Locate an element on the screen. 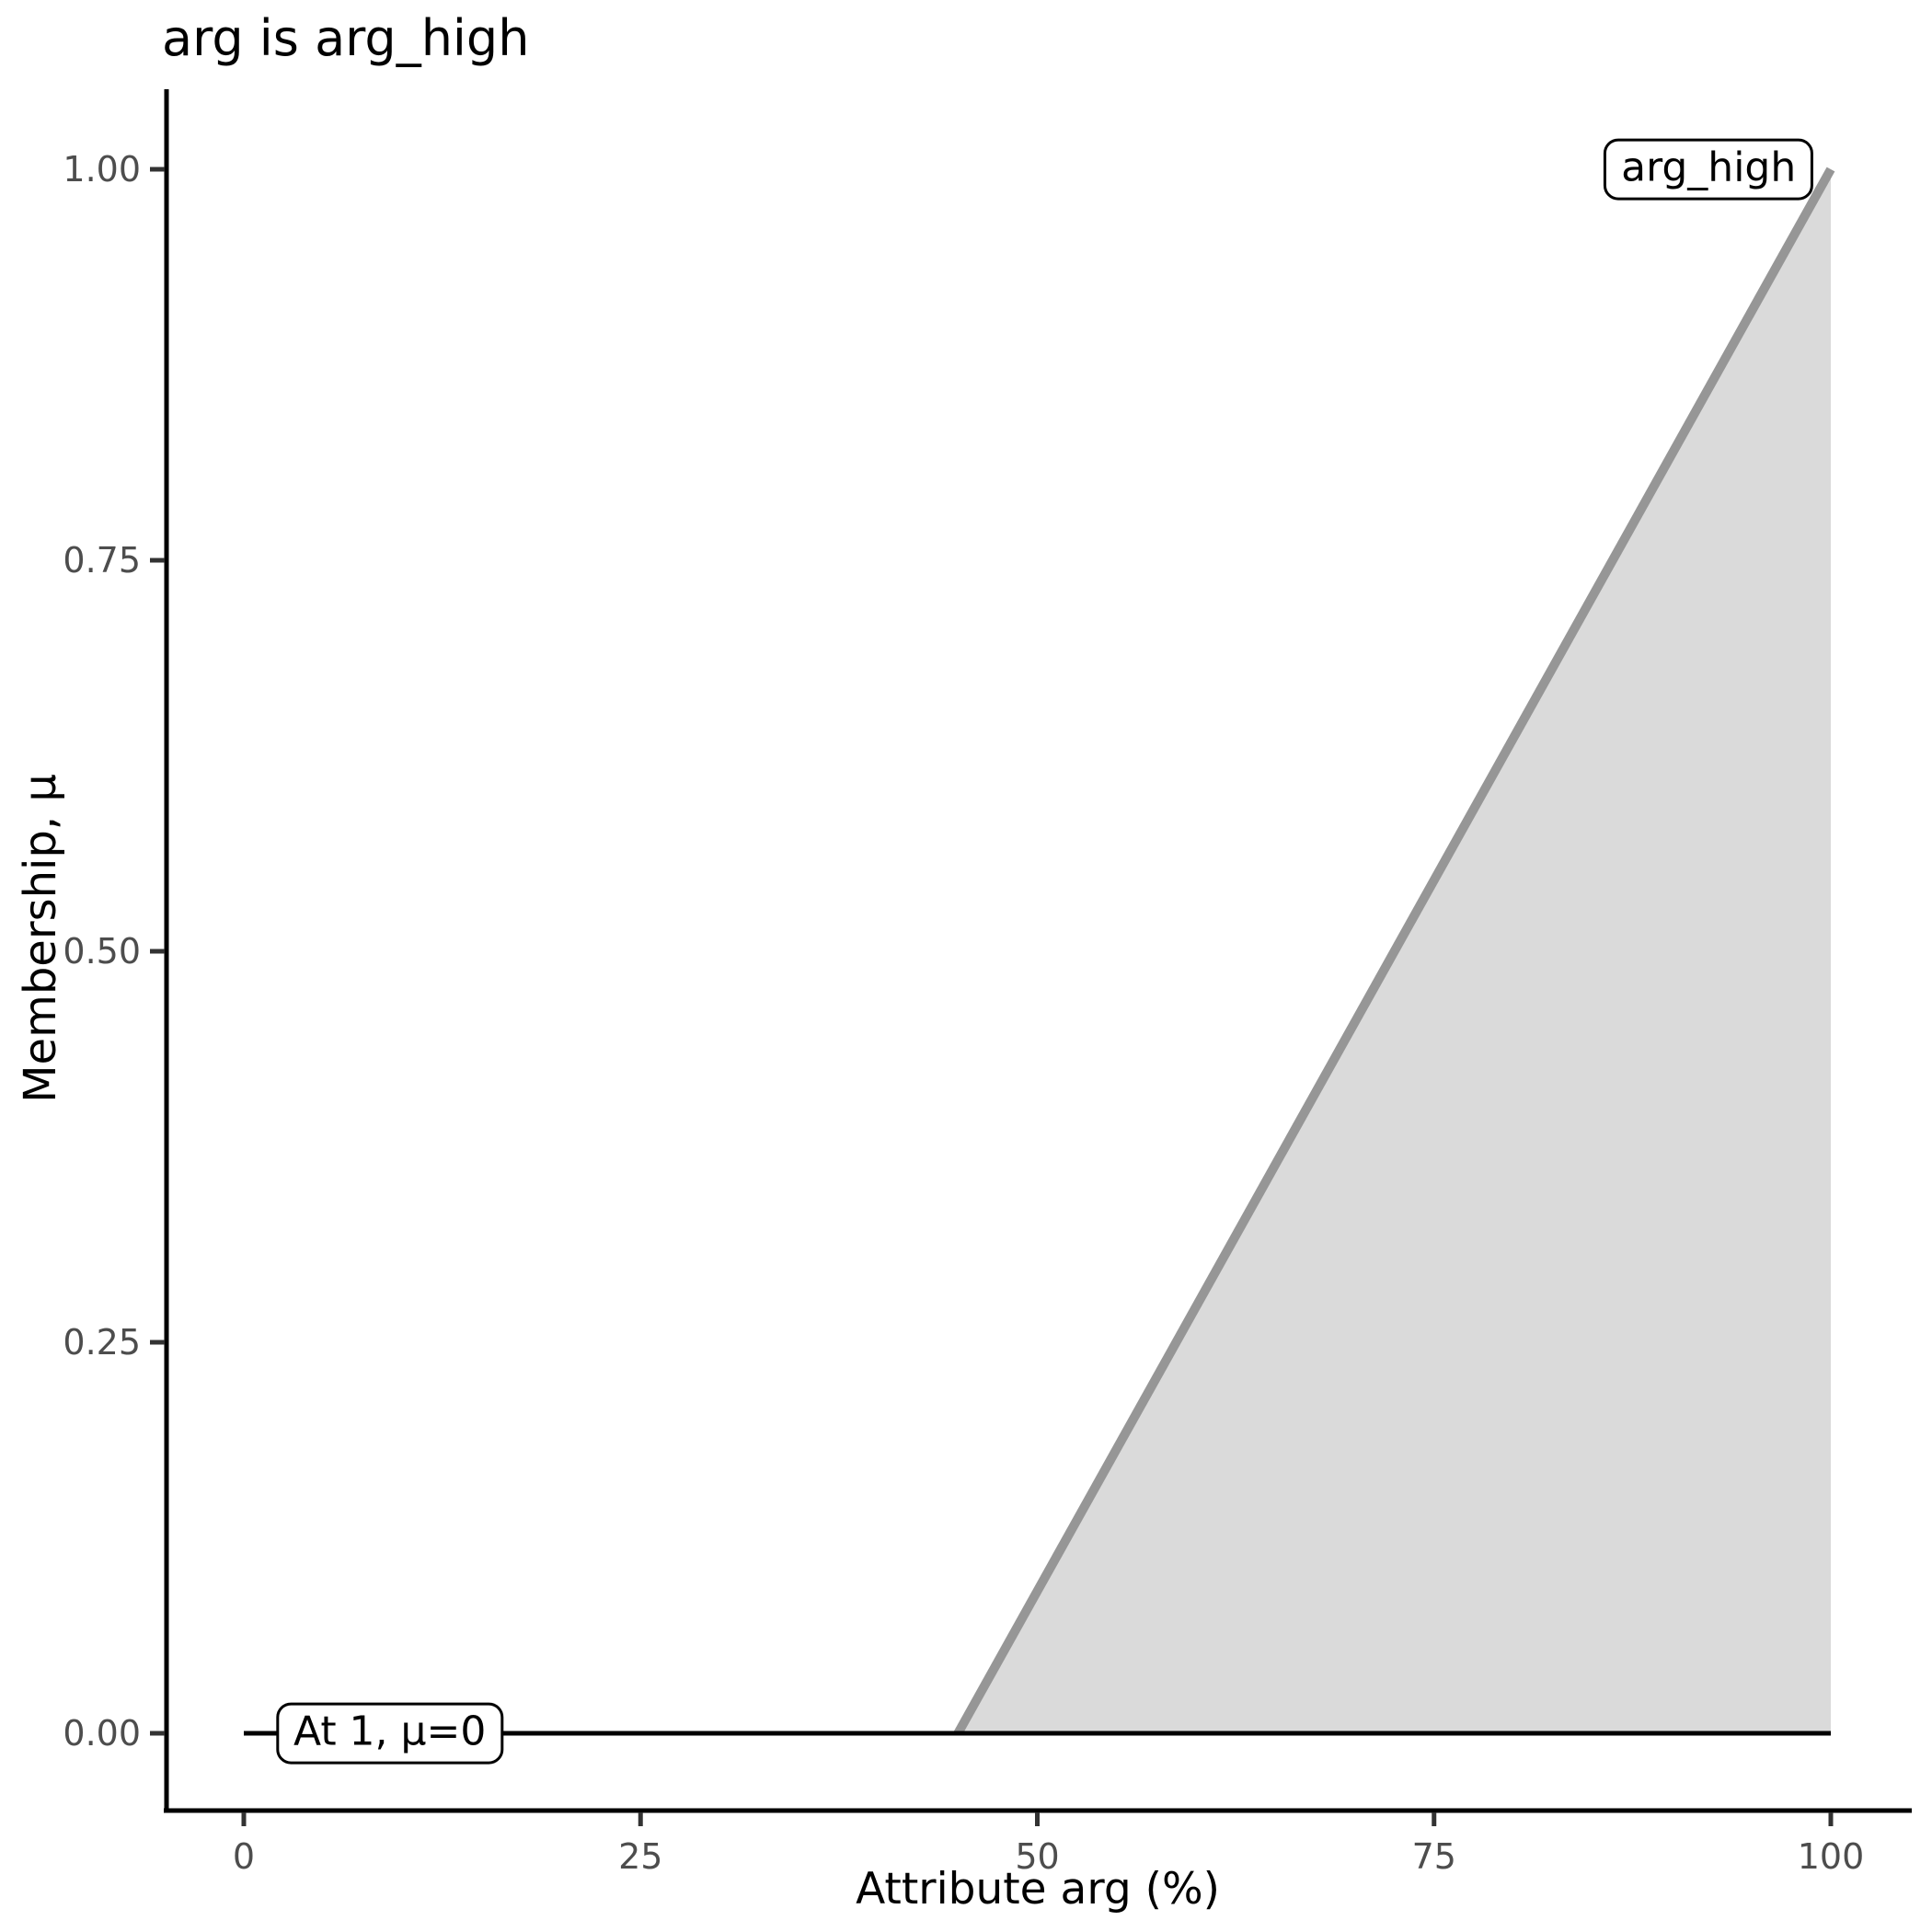 Image resolution: width=1932 pixels, height=1932 pixels. x-tick-label-75: 75 is located at coordinates (1433, 1856).